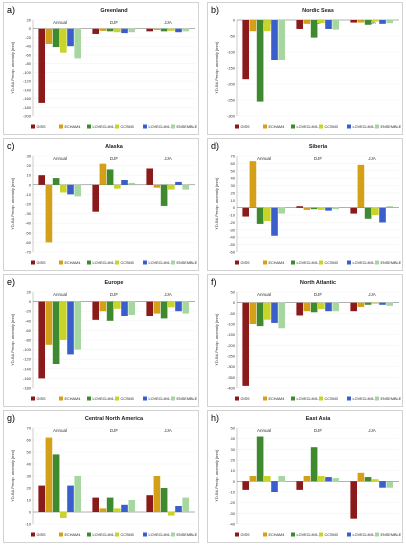  I want to click on y-tick-label: -10, so click(28, 194).